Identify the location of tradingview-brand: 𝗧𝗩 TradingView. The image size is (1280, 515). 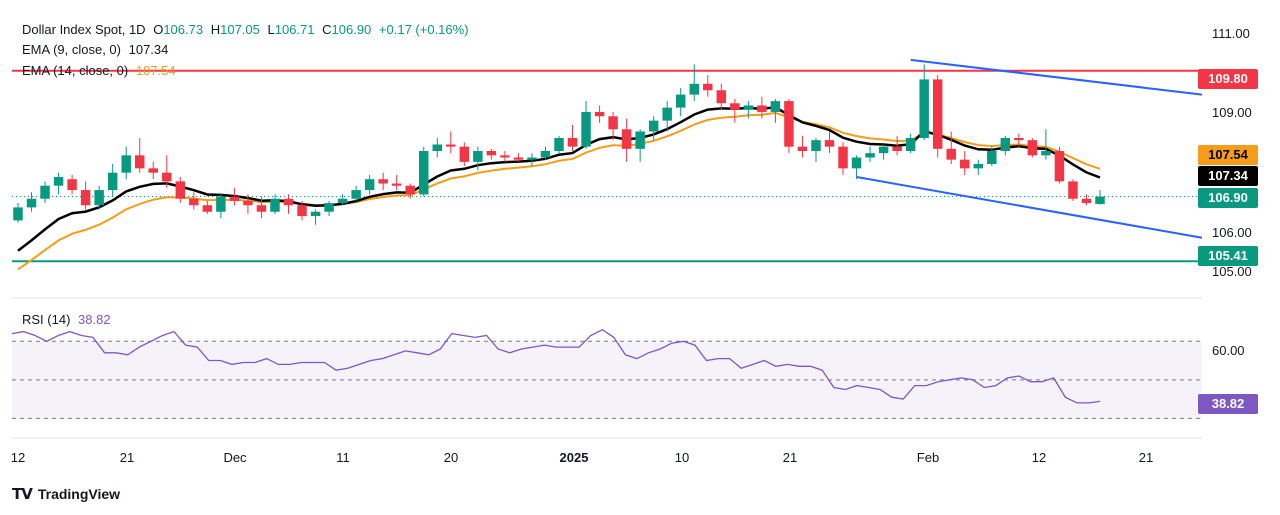
(66, 494).